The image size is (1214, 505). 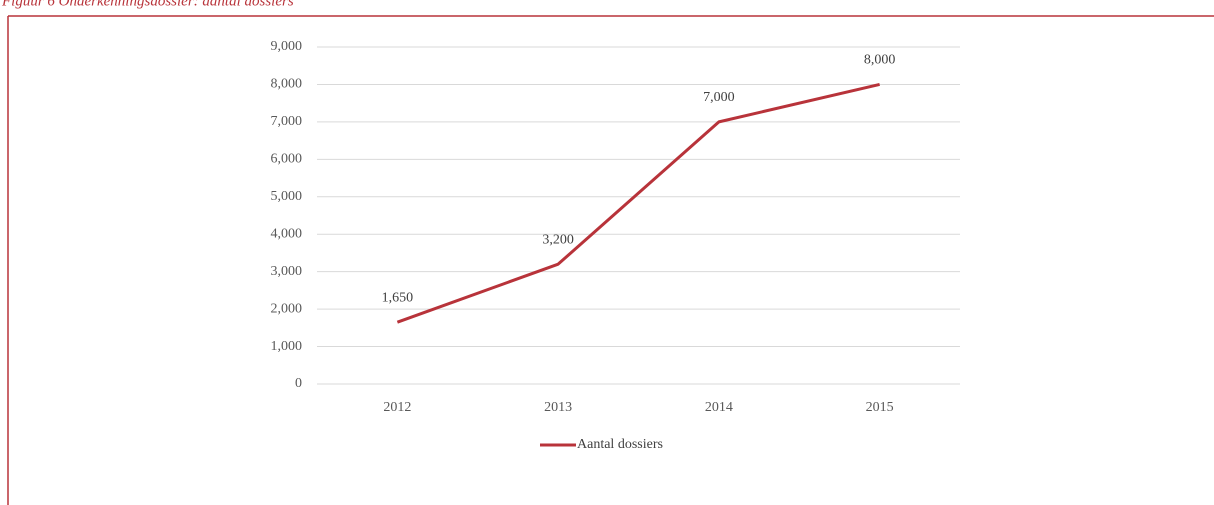 What do you see at coordinates (287, 346) in the screenshot?
I see `y-tick-label: 1,000` at bounding box center [287, 346].